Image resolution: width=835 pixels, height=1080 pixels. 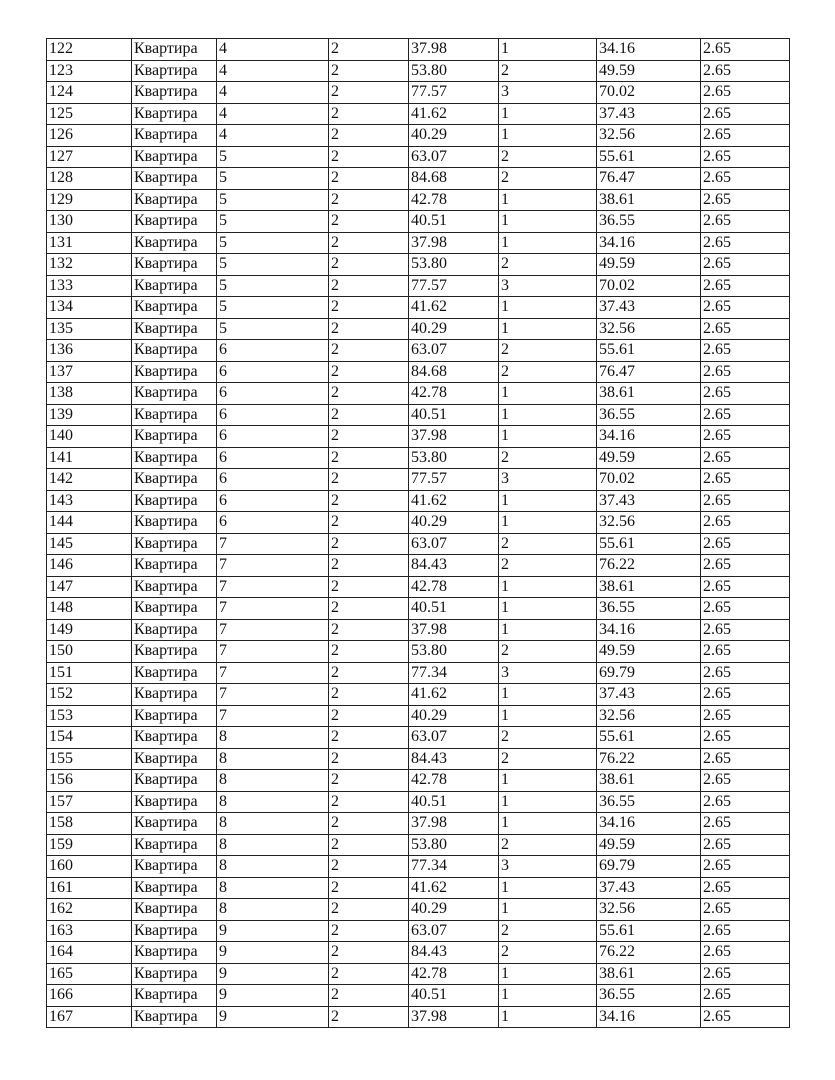 I want to click on table-row: 166 Квартира 9 2 40.51 1 36.55 2.65, so click(x=418, y=995).